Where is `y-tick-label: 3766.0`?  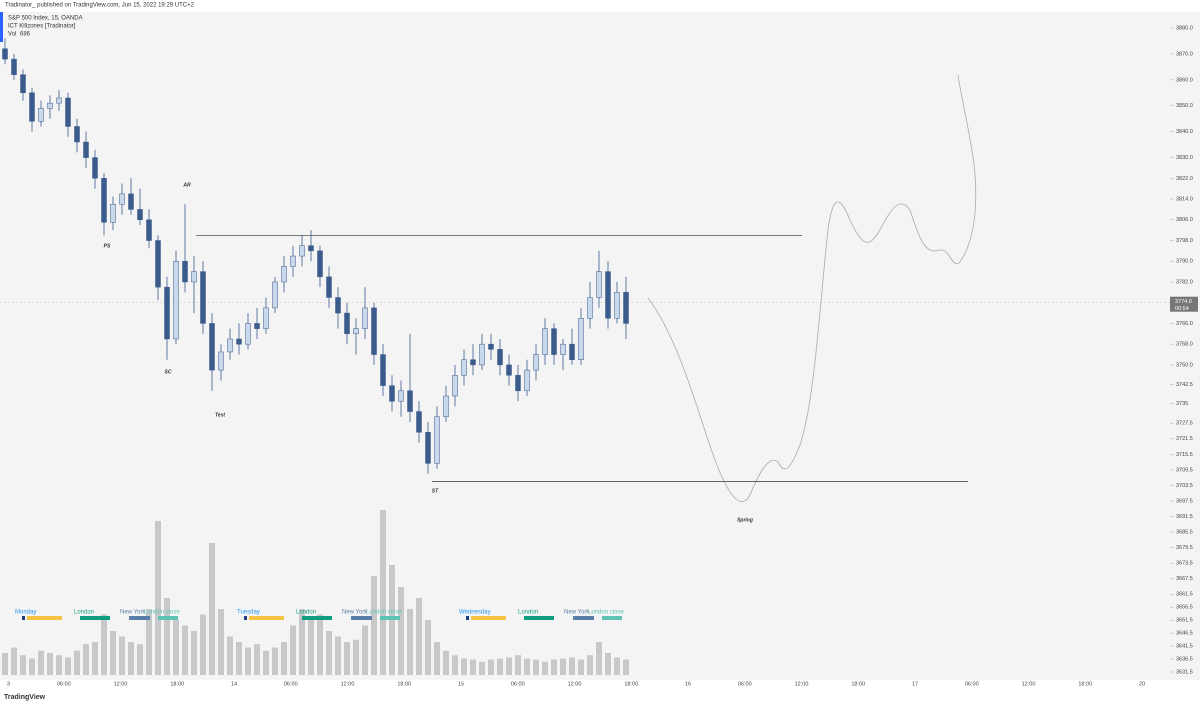 y-tick-label: 3766.0 is located at coordinates (1184, 324).